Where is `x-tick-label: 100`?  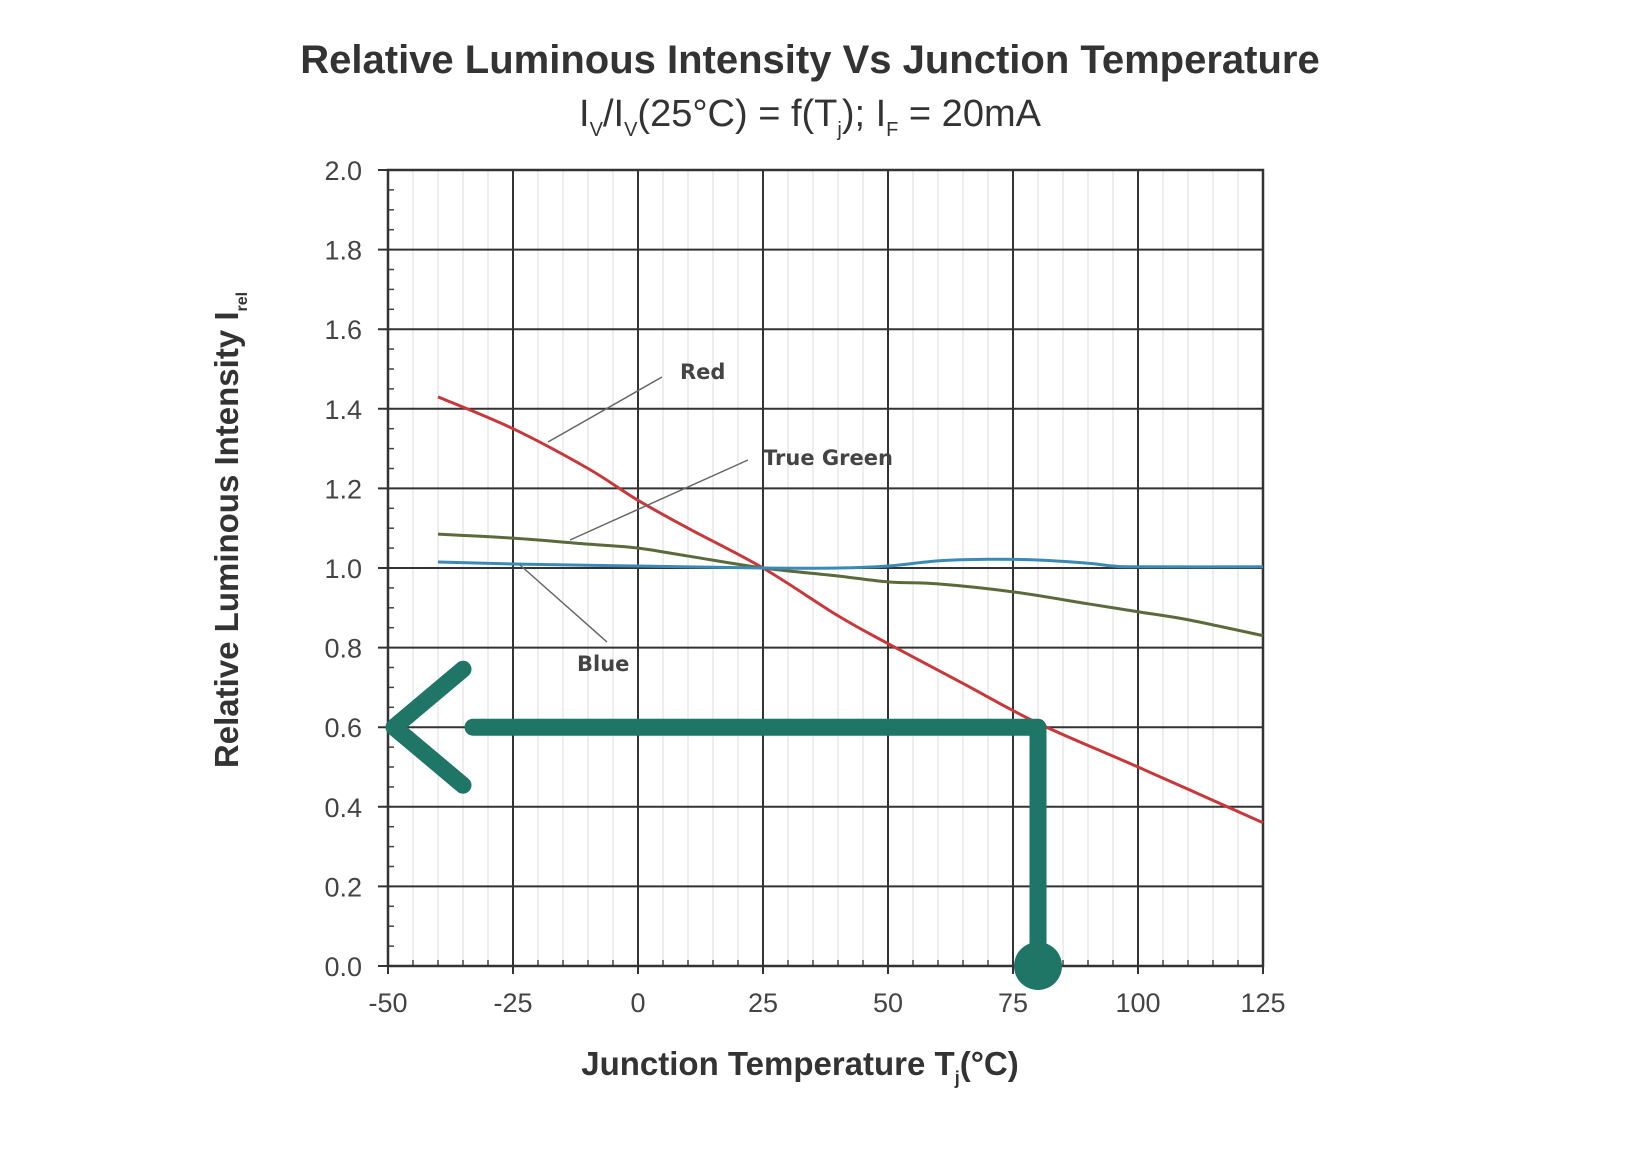 x-tick-label: 100 is located at coordinates (1137, 1003).